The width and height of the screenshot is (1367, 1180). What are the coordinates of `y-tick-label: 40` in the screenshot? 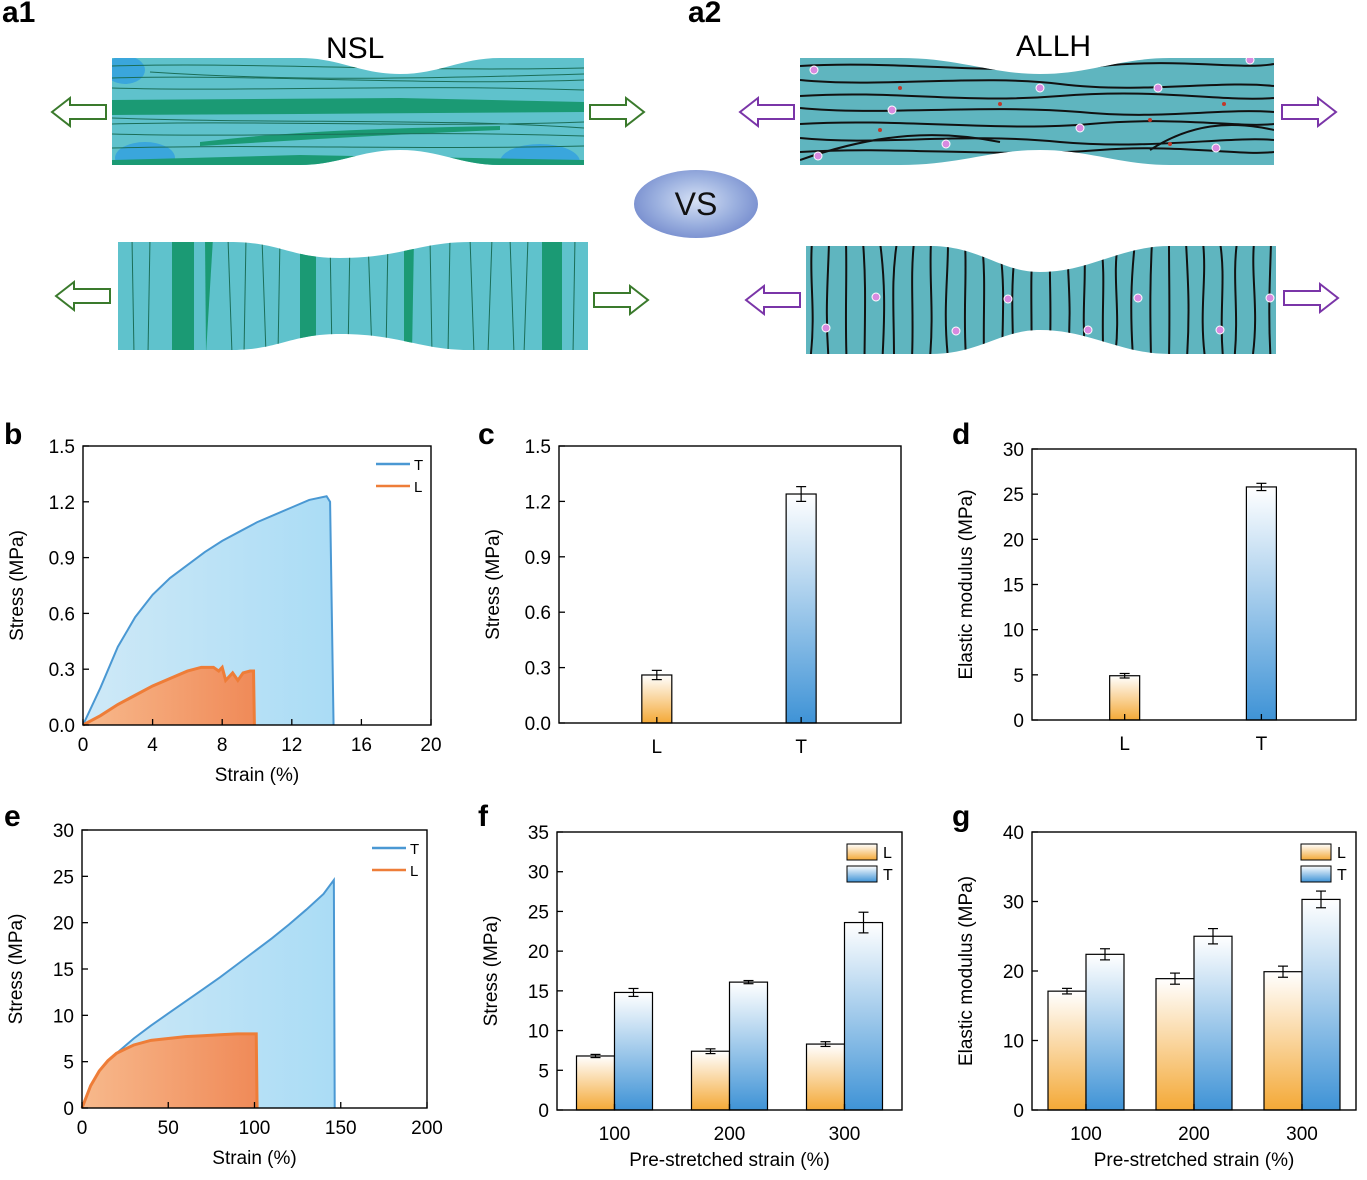 It's located at (1013, 833).